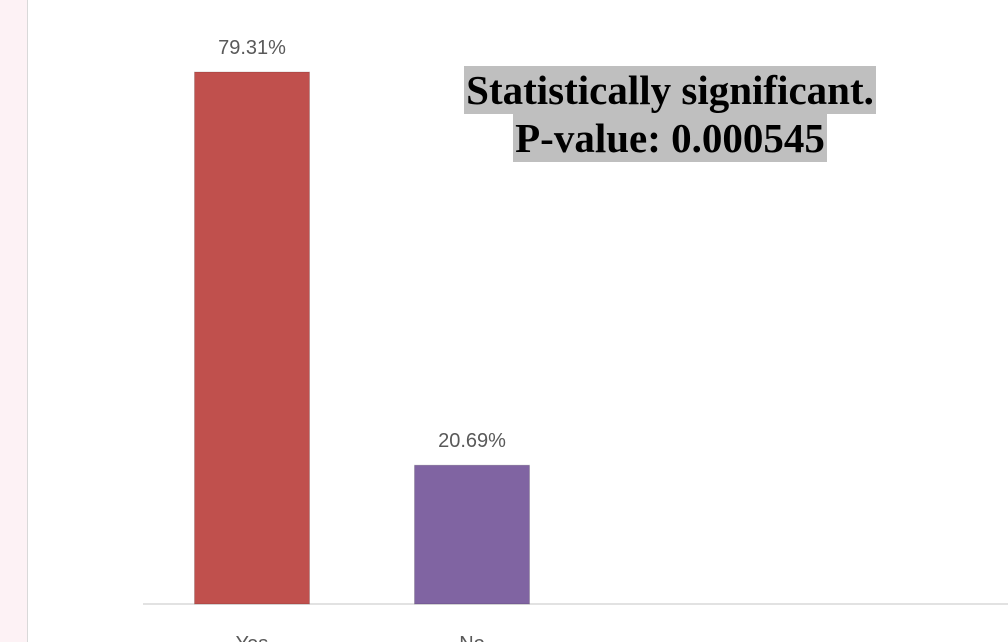 This screenshot has height=642, width=1008. What do you see at coordinates (252, 637) in the screenshot?
I see `category-label-yes: Yes` at bounding box center [252, 637].